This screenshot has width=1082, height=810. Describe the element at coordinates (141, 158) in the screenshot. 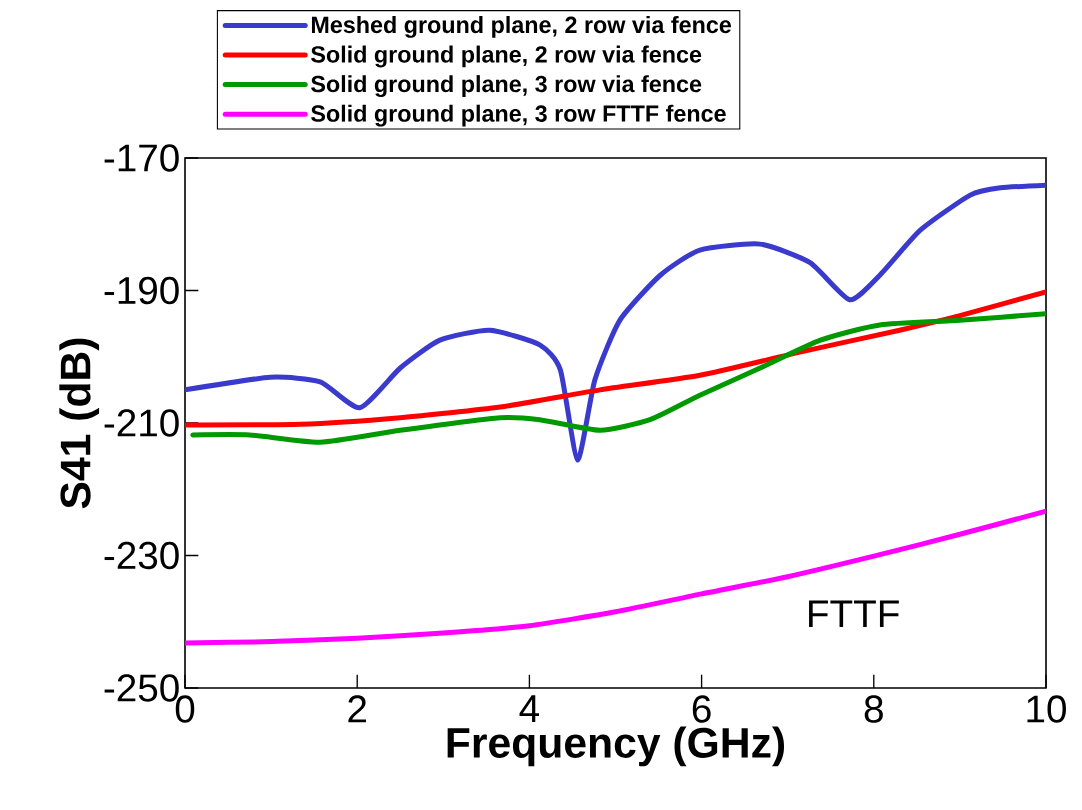

I see `y-tick-label: -170` at that location.